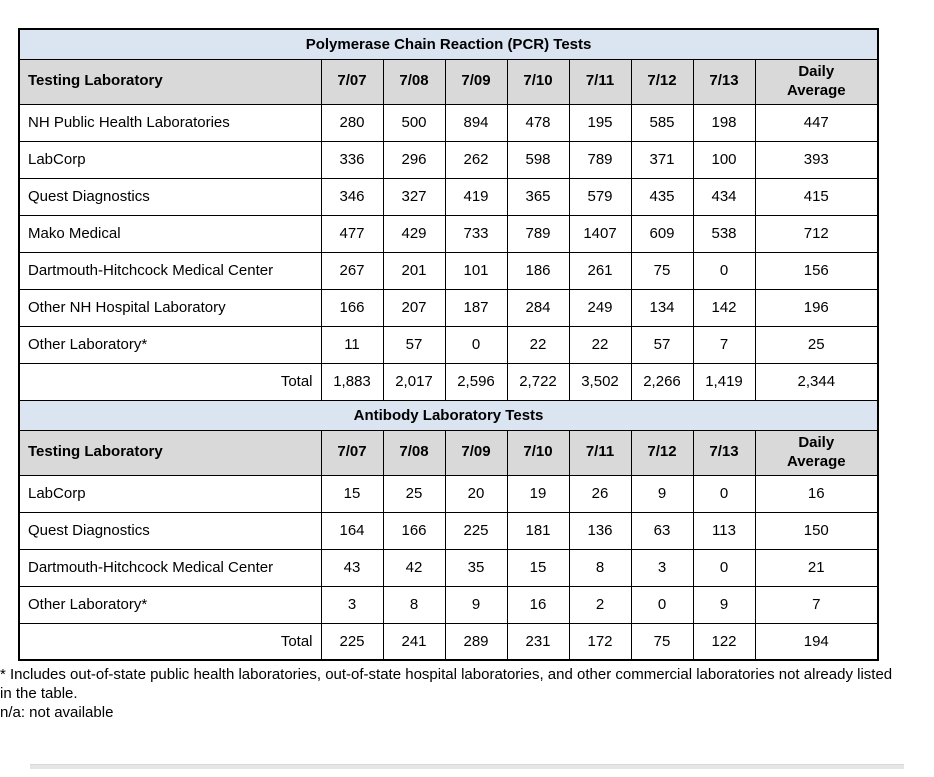 The image size is (934, 777). I want to click on column-header: 7/08, so click(414, 81).